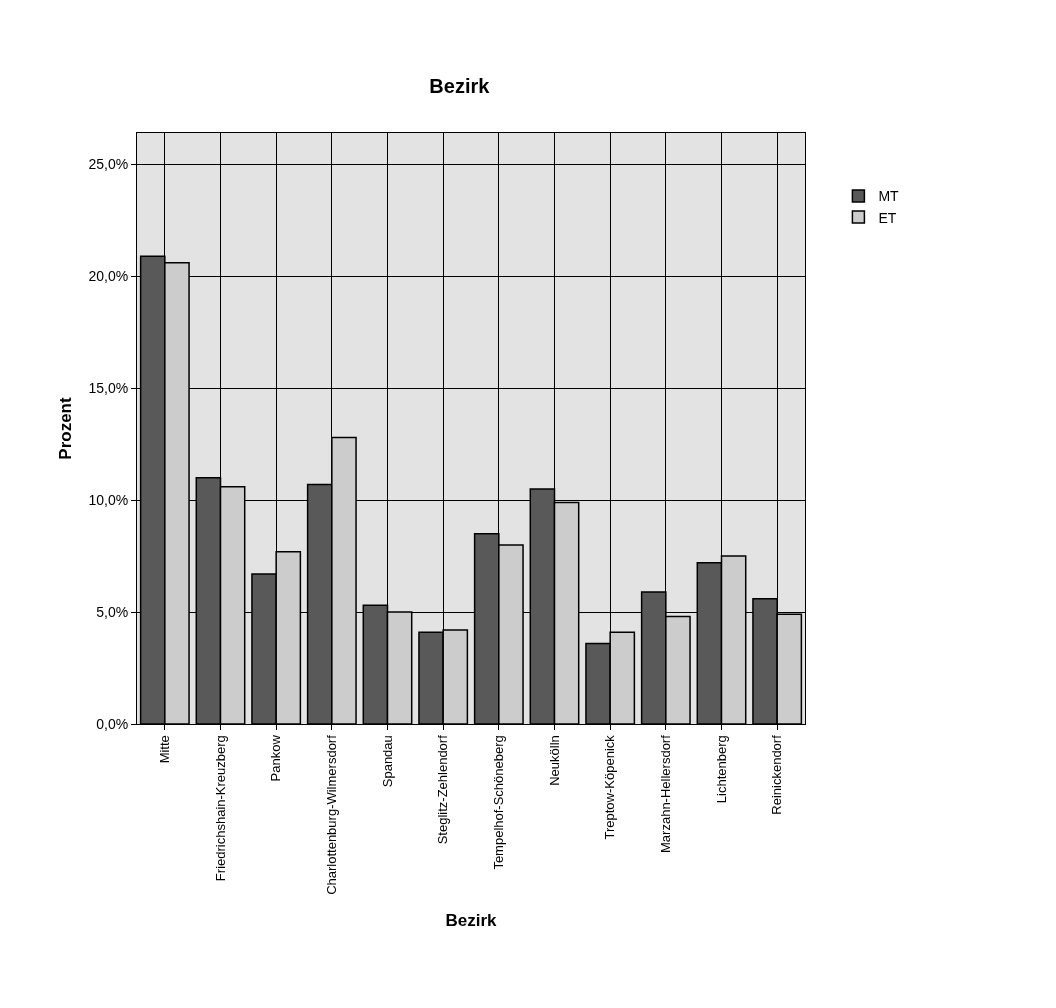 Image resolution: width=1056 pixels, height=1008 pixels. Describe the element at coordinates (777, 774) in the screenshot. I see `x-tick-label: Reinickendorf` at that location.